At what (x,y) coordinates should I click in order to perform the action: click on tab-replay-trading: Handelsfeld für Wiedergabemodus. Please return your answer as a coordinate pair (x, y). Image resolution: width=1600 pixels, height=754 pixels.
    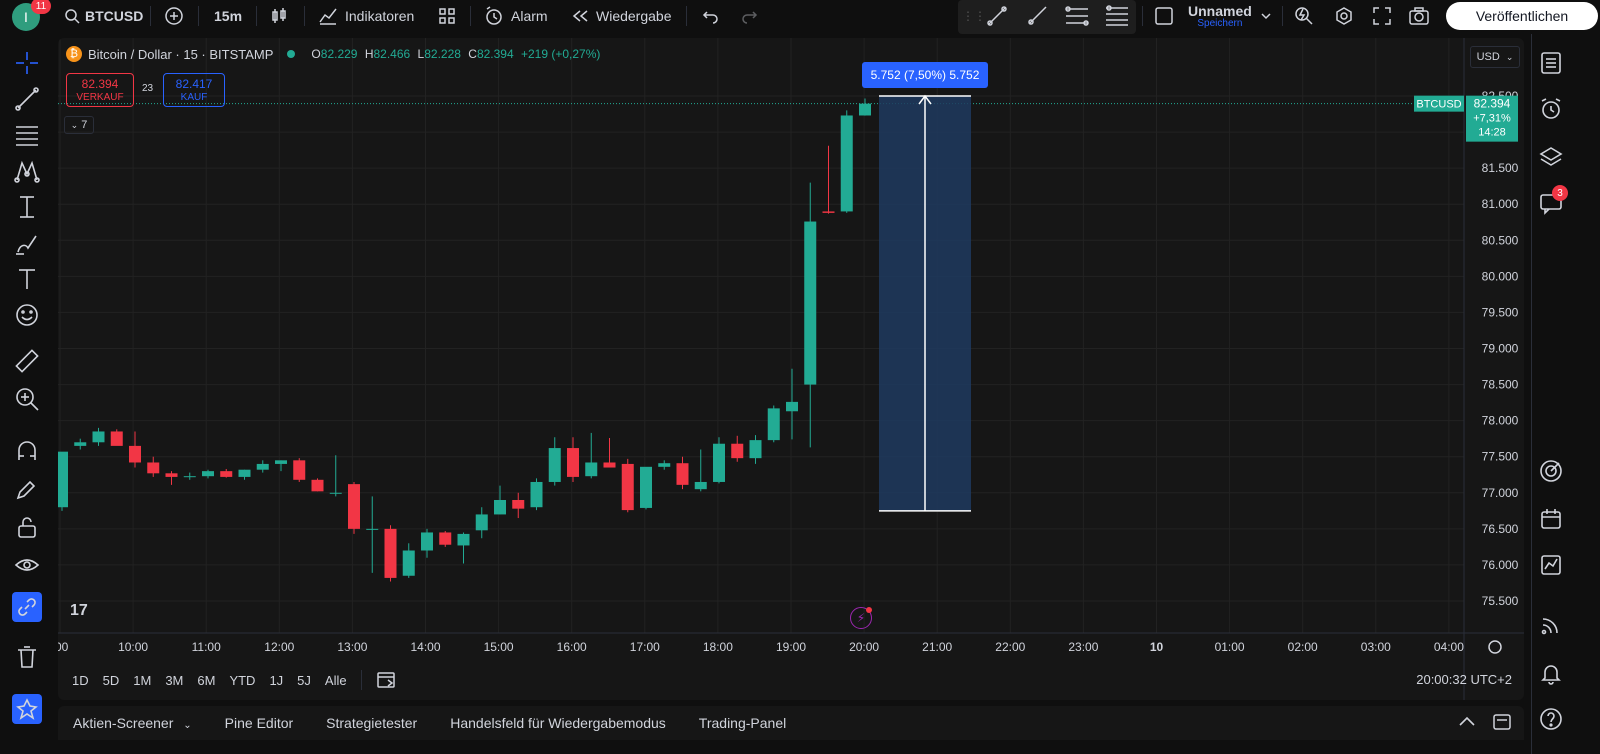
    Looking at the image, I should click on (558, 723).